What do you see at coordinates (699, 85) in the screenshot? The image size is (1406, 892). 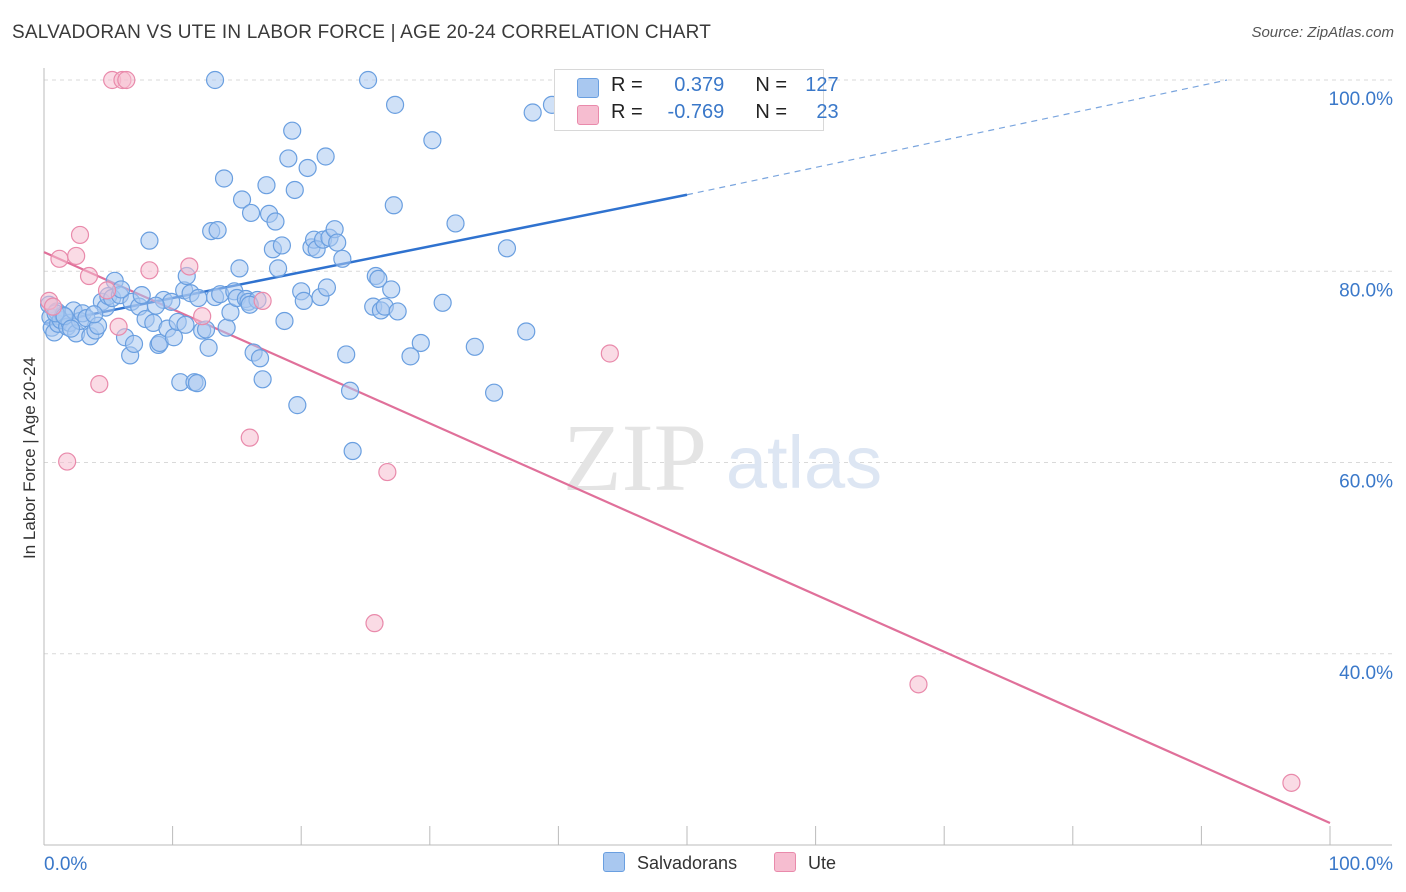 I see `legend-r-value: 0.379` at bounding box center [699, 85].